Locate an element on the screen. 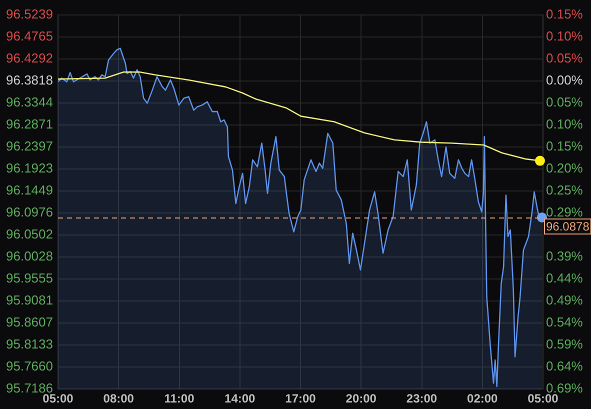 The width and height of the screenshot is (591, 409). y-tick-label: 95.9081 is located at coordinates (29, 300).